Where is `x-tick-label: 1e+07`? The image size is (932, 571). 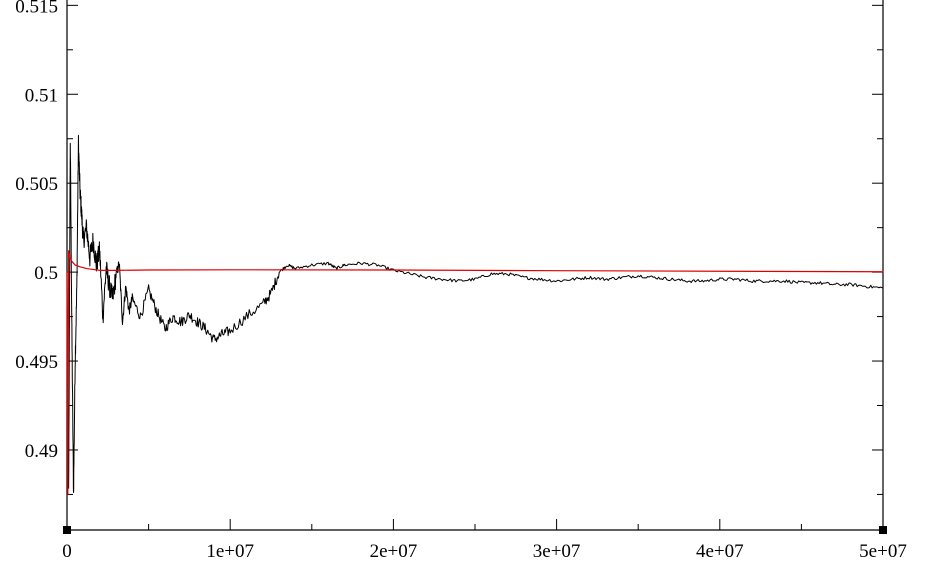 x-tick-label: 1e+07 is located at coordinates (230, 551).